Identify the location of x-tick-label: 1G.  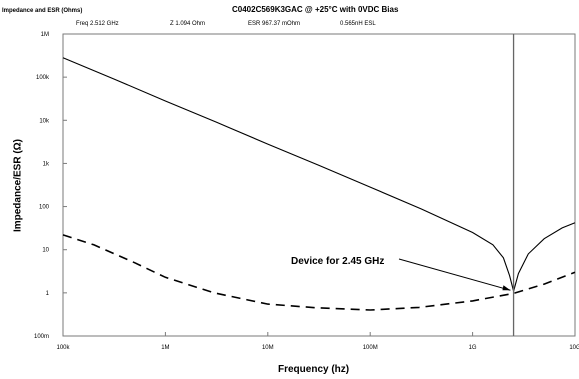
(473, 348).